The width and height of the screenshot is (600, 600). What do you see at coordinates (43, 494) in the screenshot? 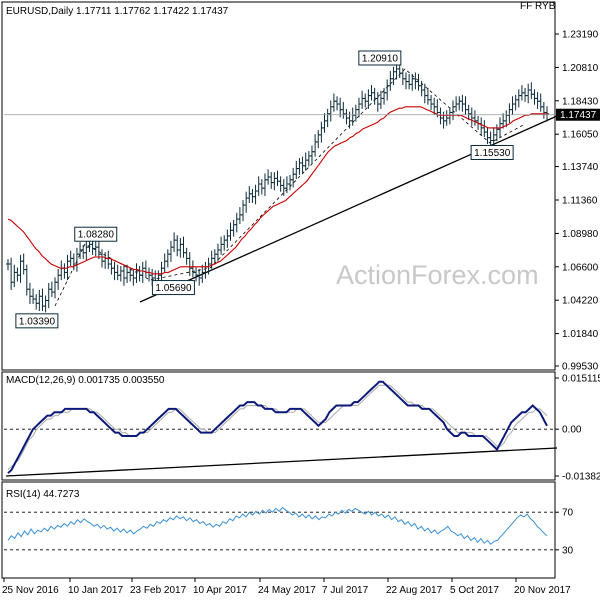
I see `rsi-header: RSI(14) 44.7273` at bounding box center [43, 494].